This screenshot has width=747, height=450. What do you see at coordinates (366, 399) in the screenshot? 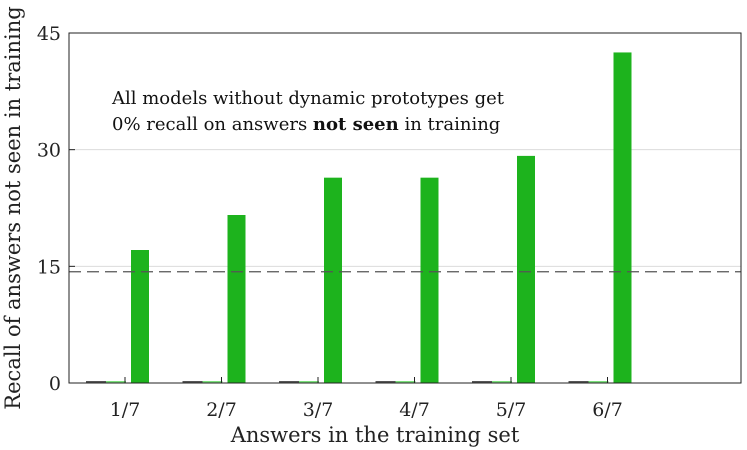
I see `x-axis-ticks: 1/7 2/7 3/7 4/7 5/7 6/7` at bounding box center [366, 399].